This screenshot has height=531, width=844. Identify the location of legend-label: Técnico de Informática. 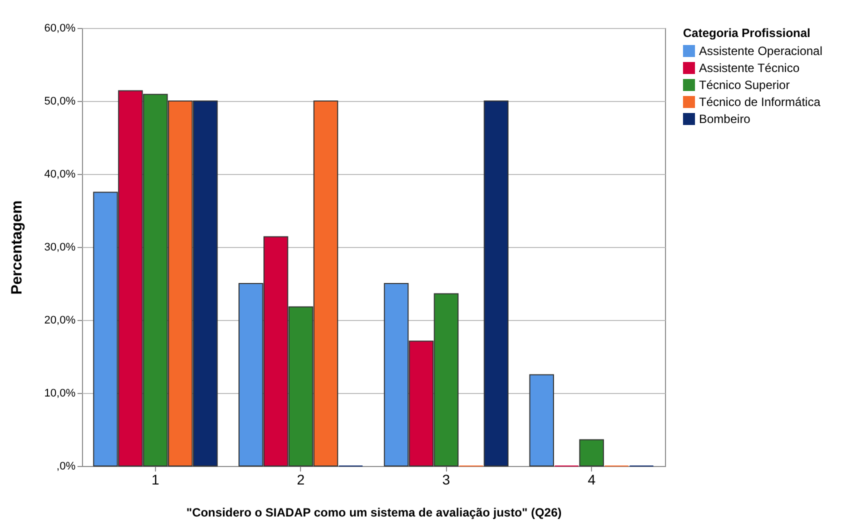
(760, 102).